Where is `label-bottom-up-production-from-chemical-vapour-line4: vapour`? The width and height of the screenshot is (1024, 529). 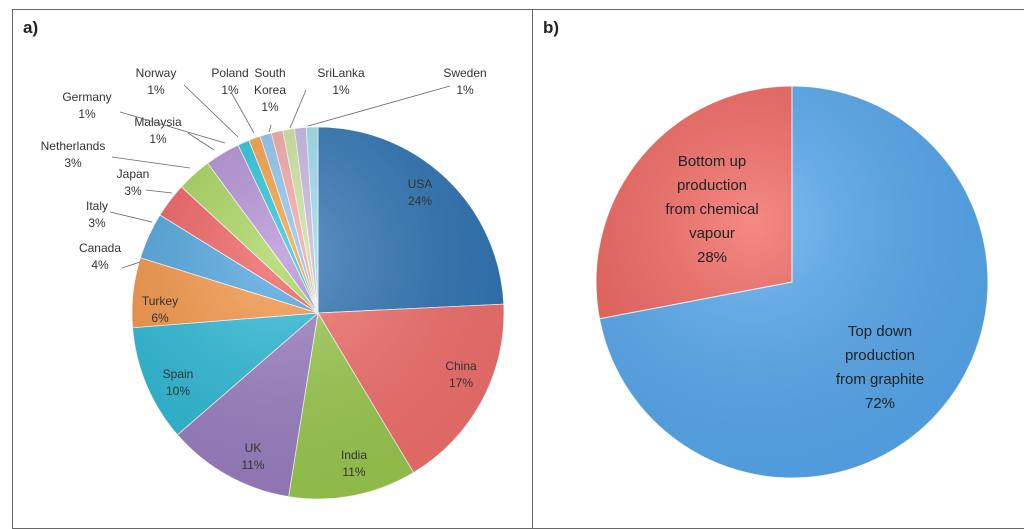
label-bottom-up-production-from-chemical-vapour-line4: vapour is located at coordinates (712, 233).